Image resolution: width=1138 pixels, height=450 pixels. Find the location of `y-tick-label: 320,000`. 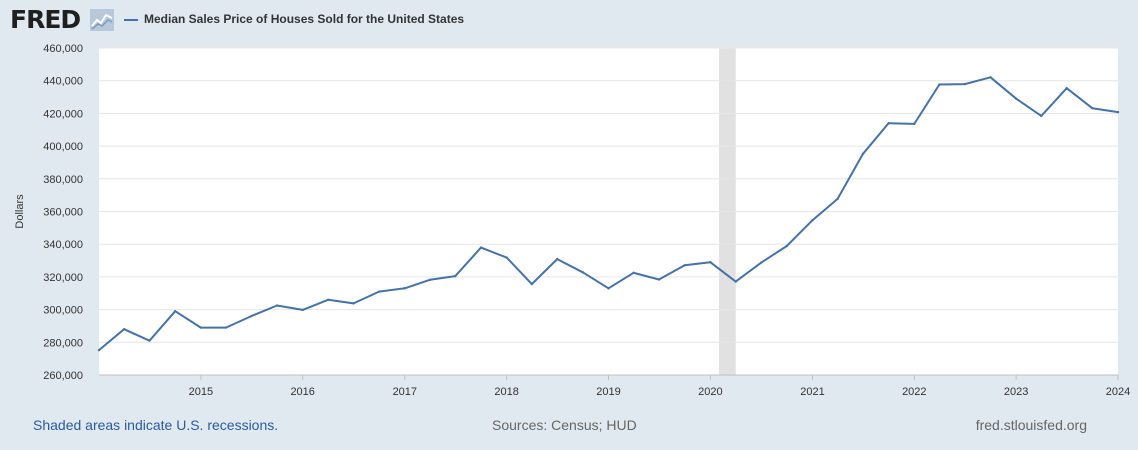

y-tick-label: 320,000 is located at coordinates (63, 278).